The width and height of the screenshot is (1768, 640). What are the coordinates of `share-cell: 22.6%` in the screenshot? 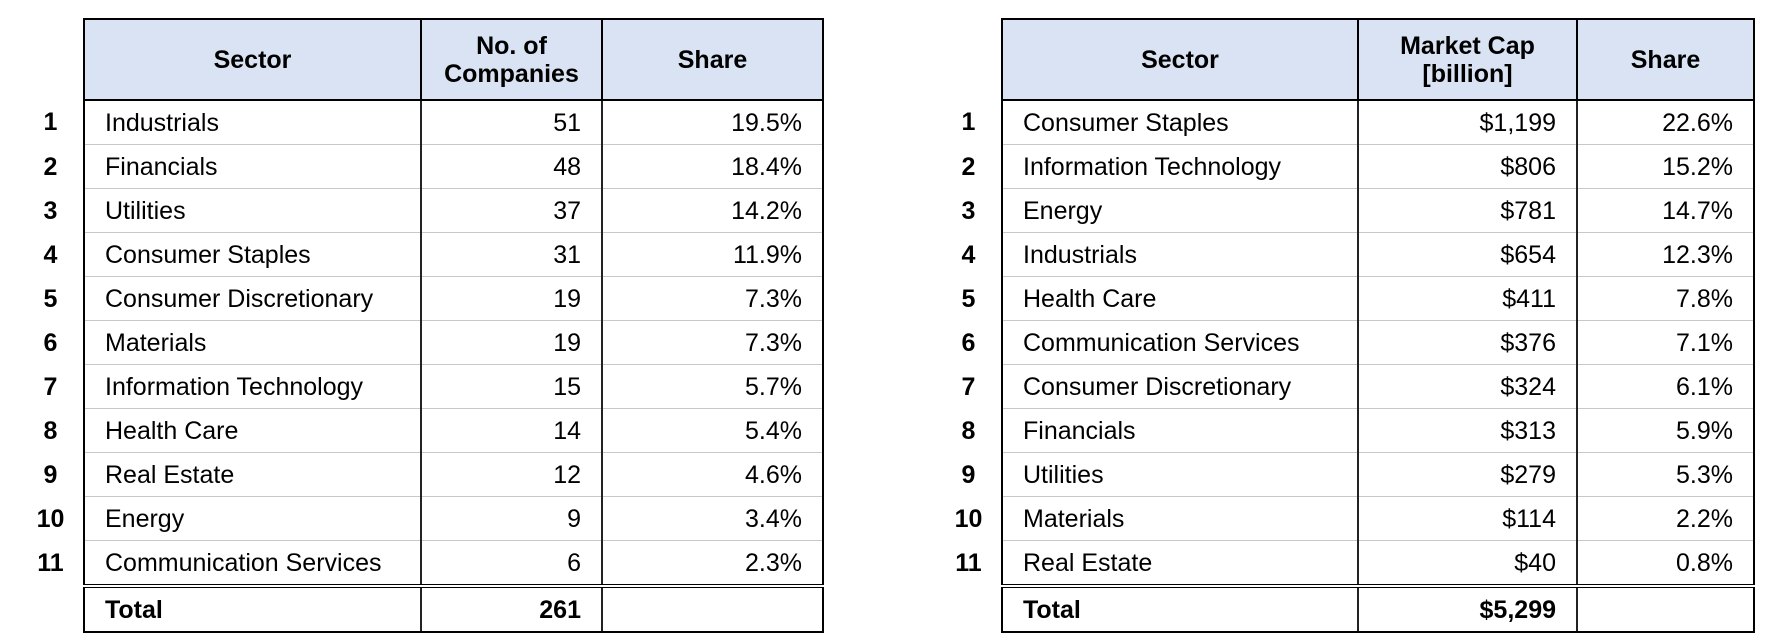 It's located at (1665, 122).